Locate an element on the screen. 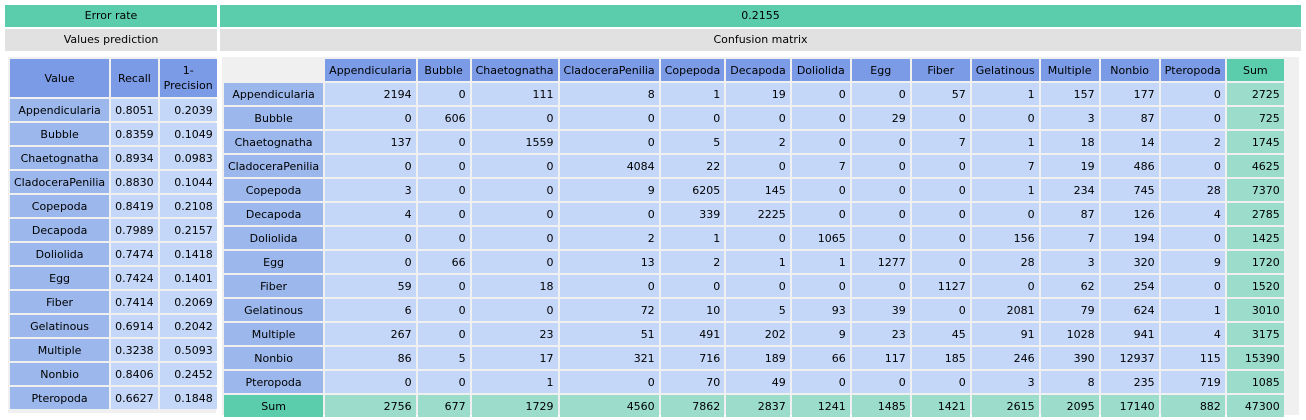 The width and height of the screenshot is (1306, 420). recall-value: 0.8359 is located at coordinates (134, 134).